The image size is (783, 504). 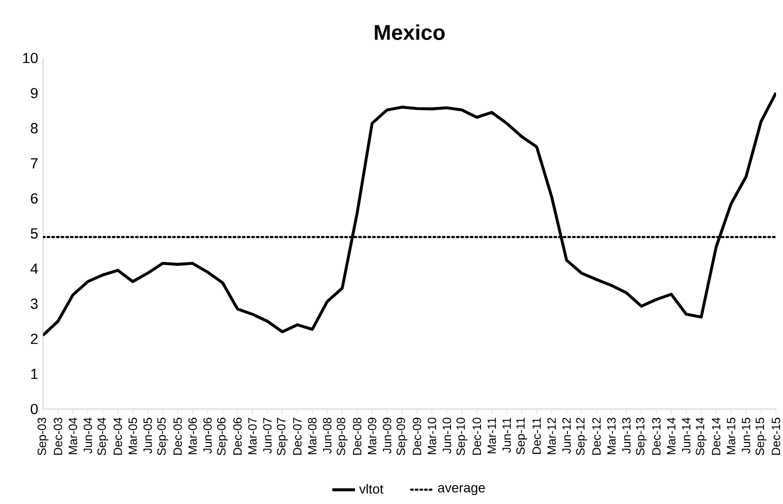 What do you see at coordinates (34, 93) in the screenshot?
I see `y-tick-label: 9` at bounding box center [34, 93].